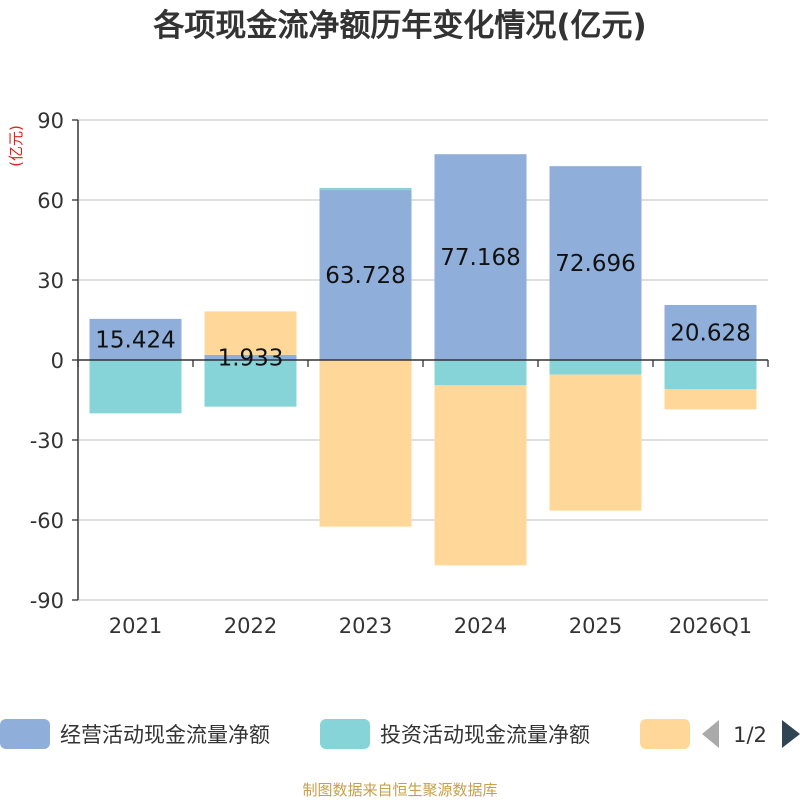 The height and width of the screenshot is (800, 800). What do you see at coordinates (50, 121) in the screenshot?
I see `y-tick-label: 90` at bounding box center [50, 121].